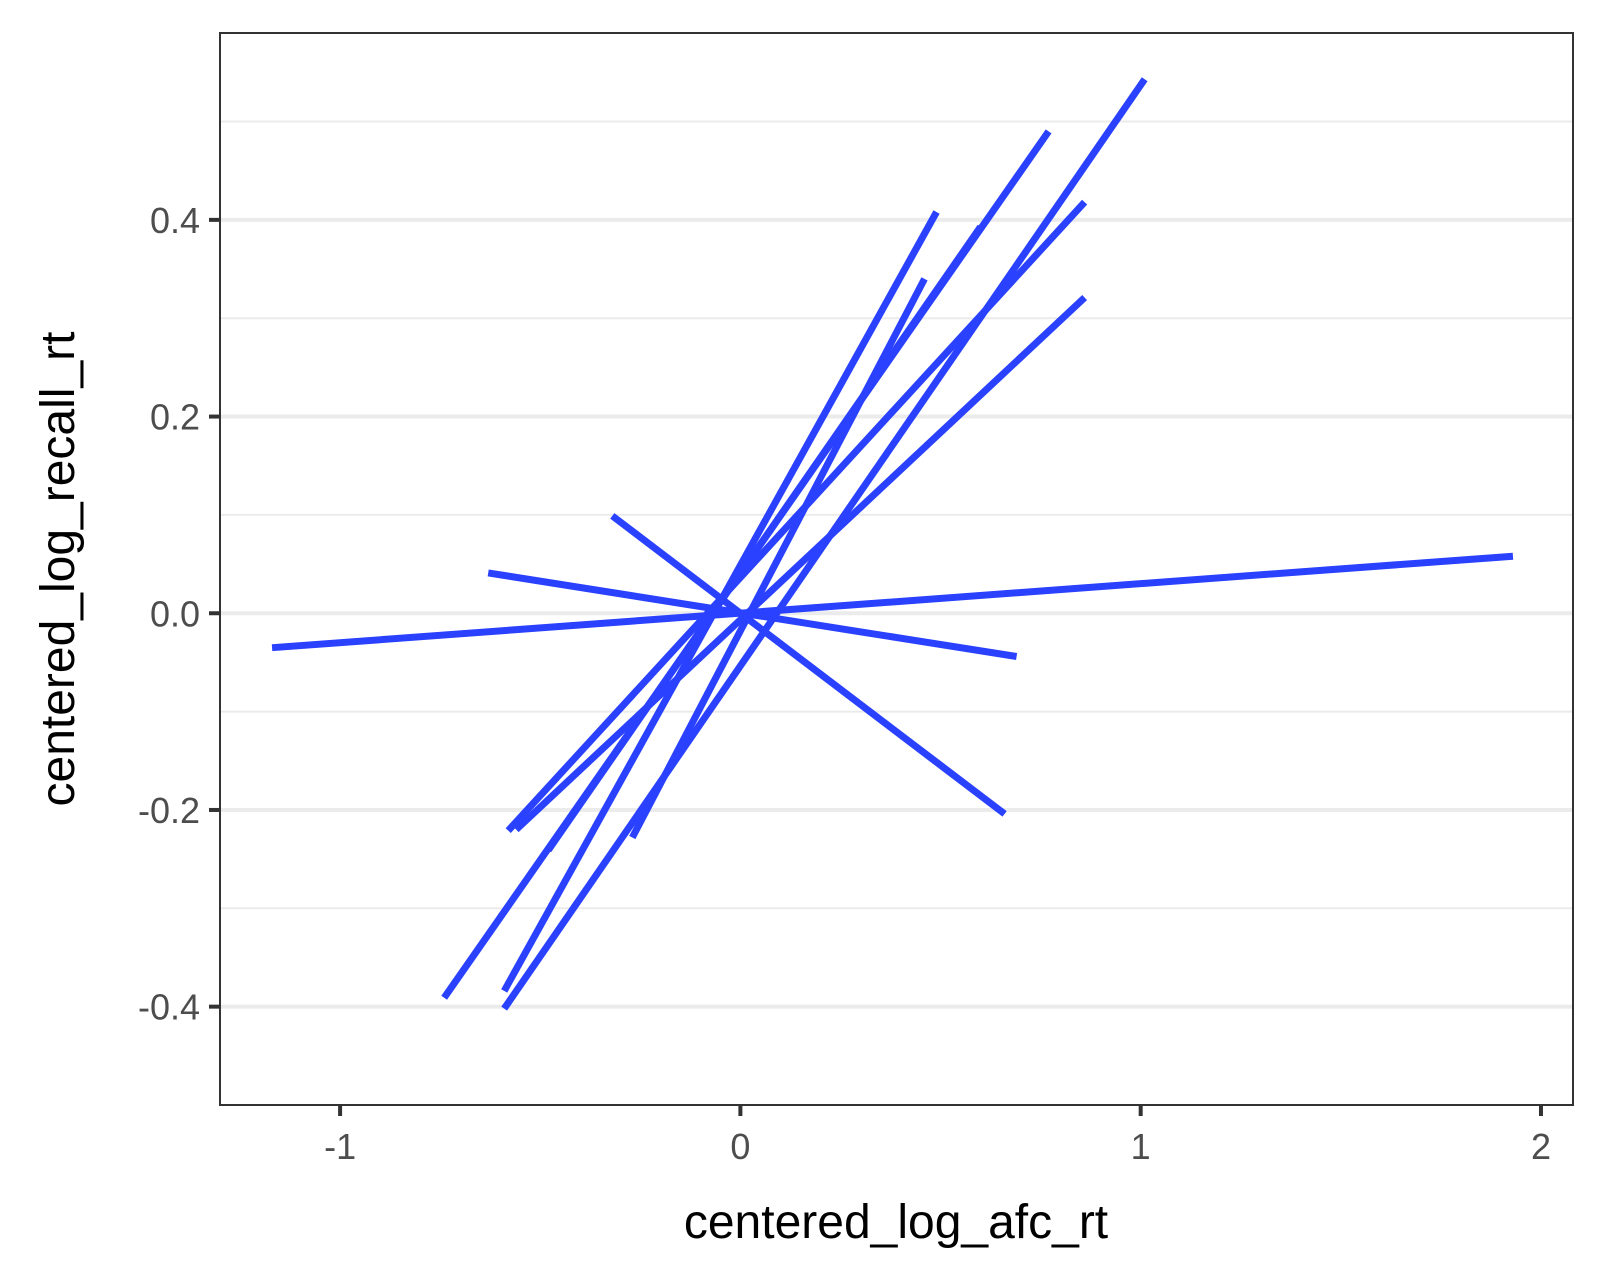 The width and height of the screenshot is (1600, 1280). Describe the element at coordinates (175, 220) in the screenshot. I see `y-tick-label: 0.4` at that location.